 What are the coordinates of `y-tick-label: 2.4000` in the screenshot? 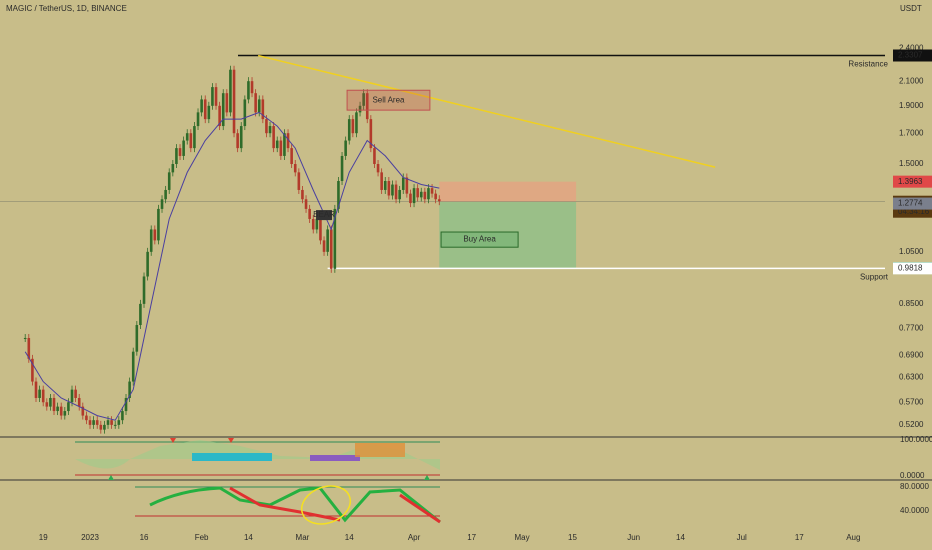 It's located at (911, 47).